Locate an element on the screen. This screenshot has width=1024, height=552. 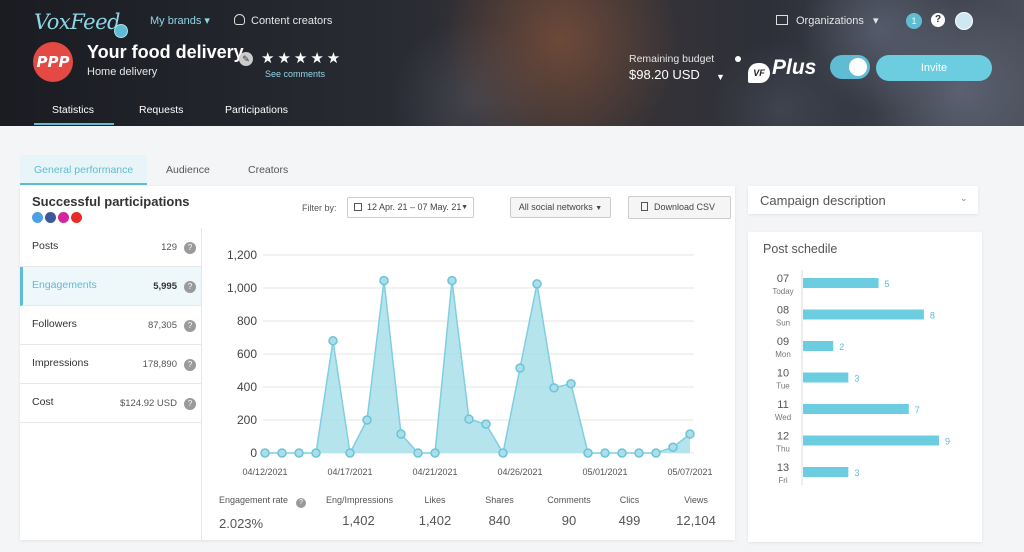
stat-value: 499 is located at coordinates (629, 520).